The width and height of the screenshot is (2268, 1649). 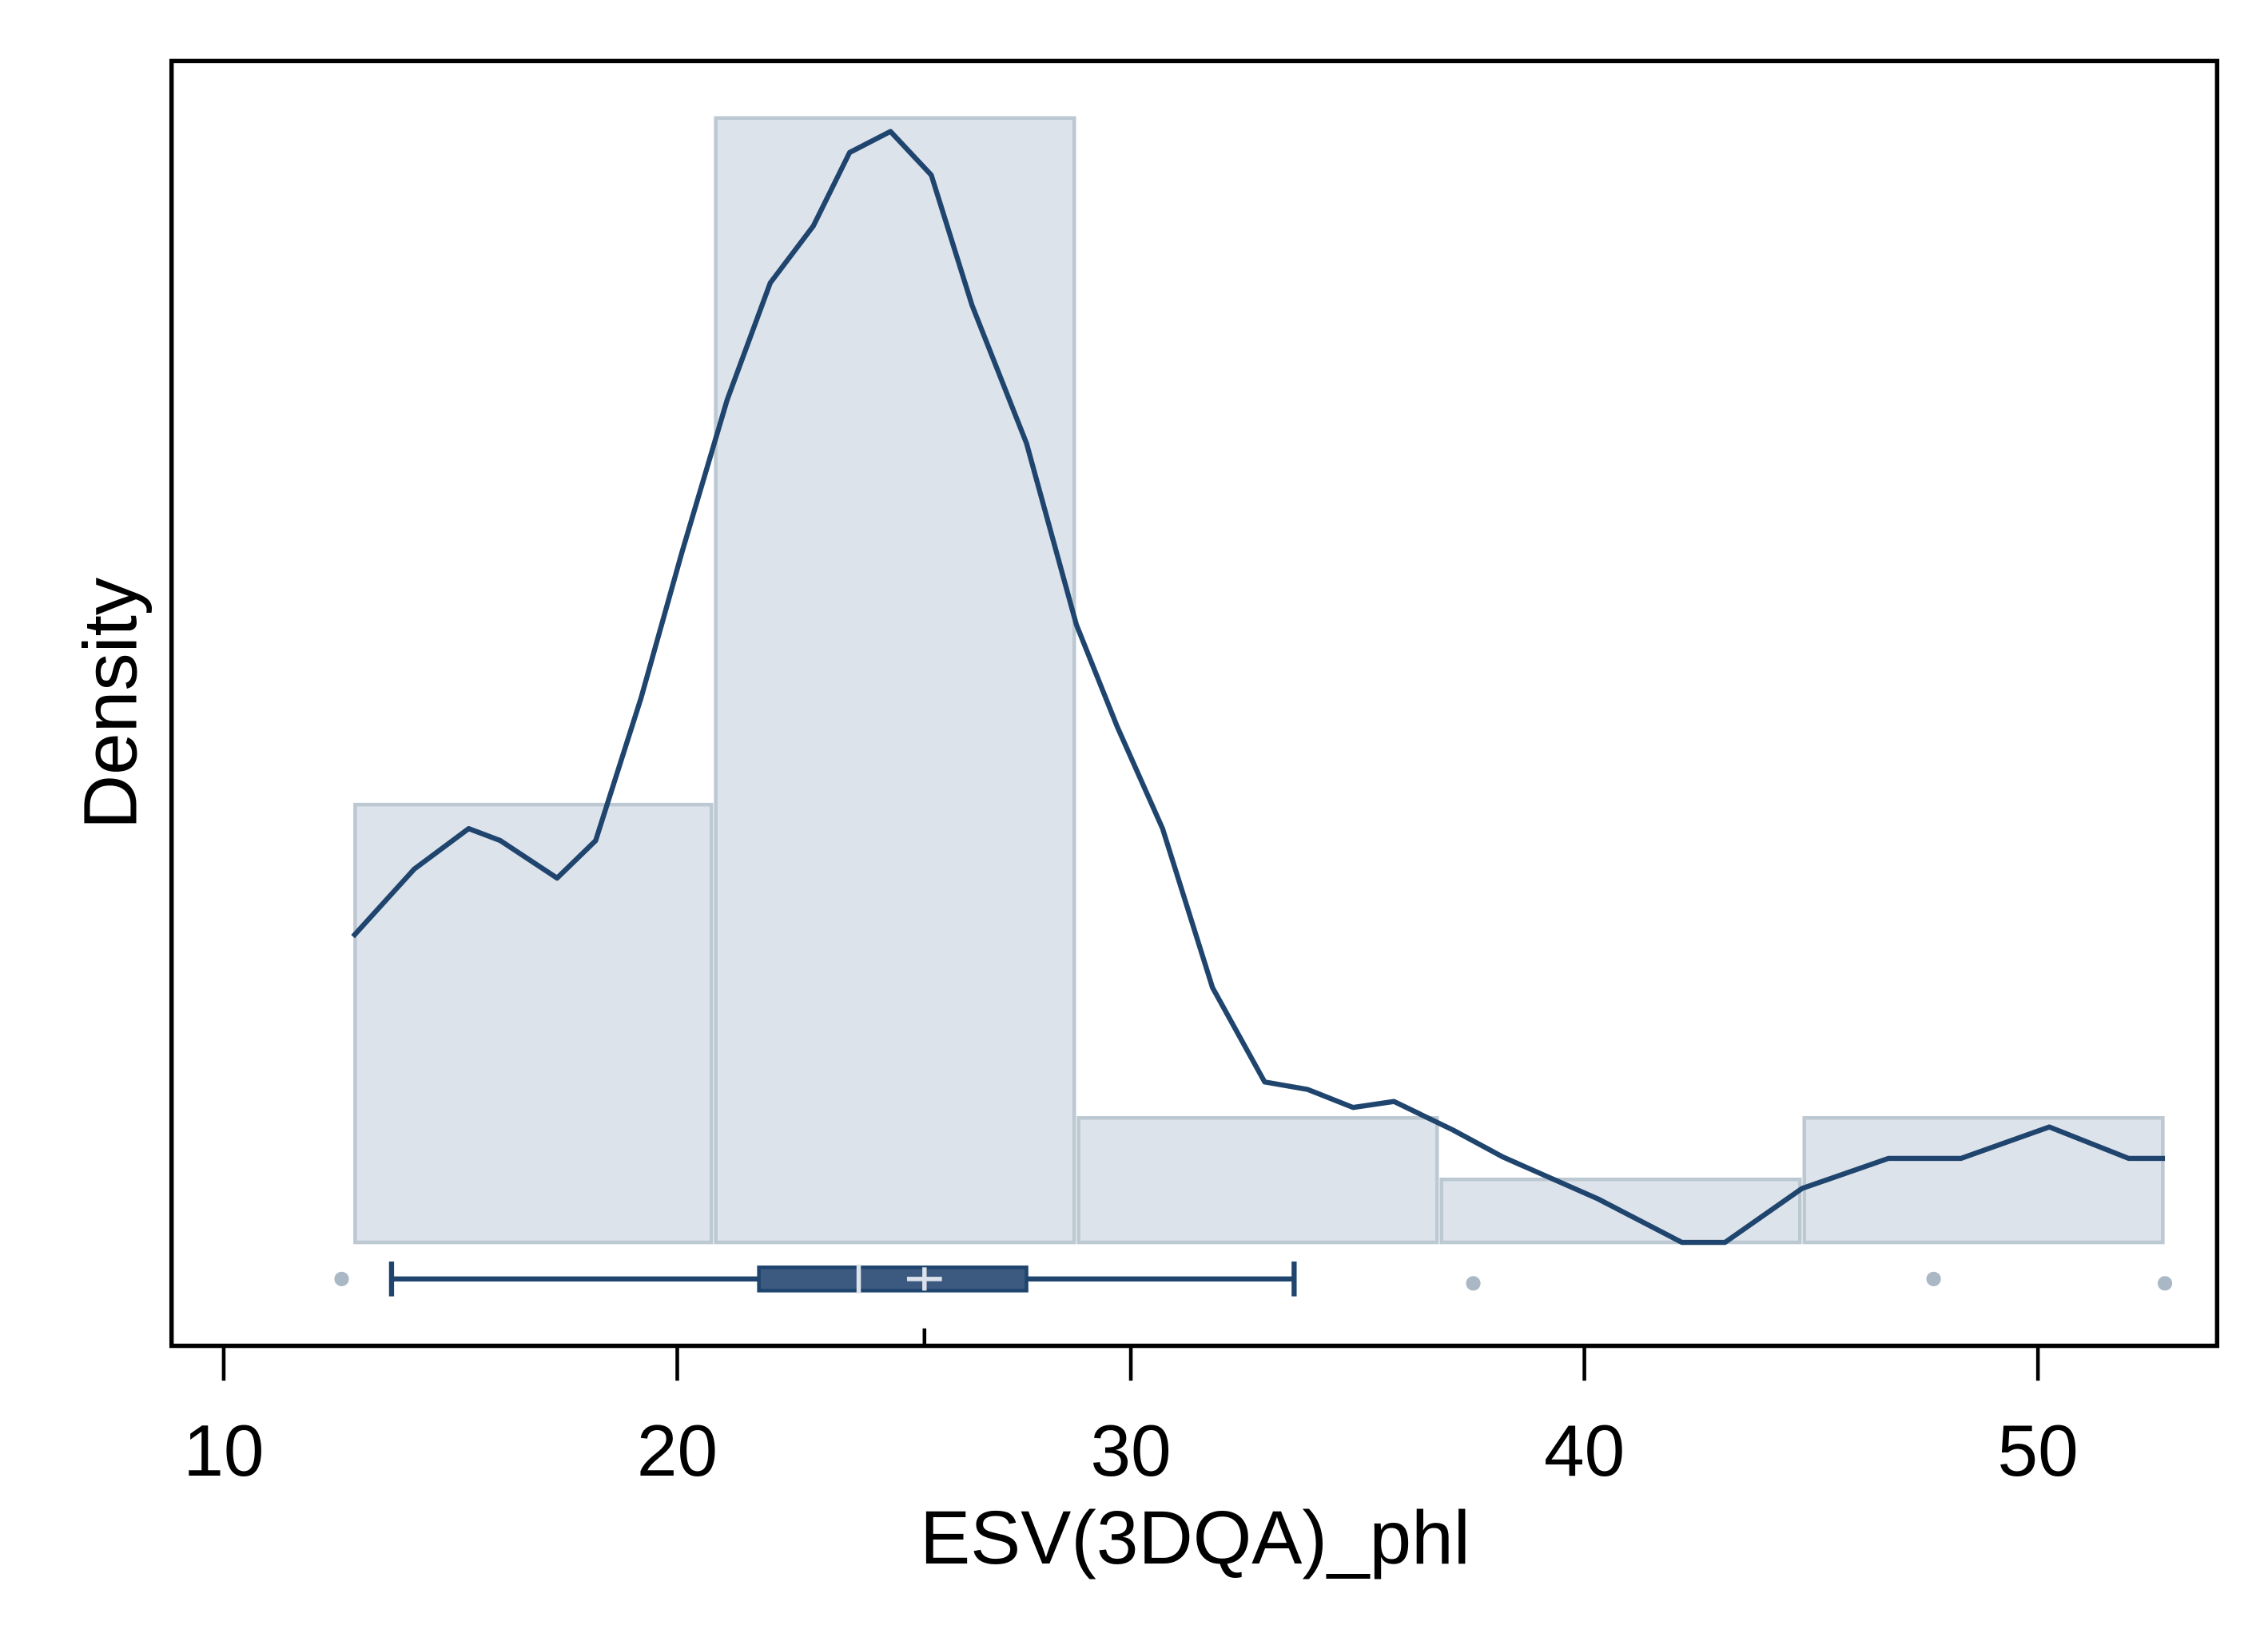 I want to click on x-tick-label: 10, so click(x=223, y=1451).